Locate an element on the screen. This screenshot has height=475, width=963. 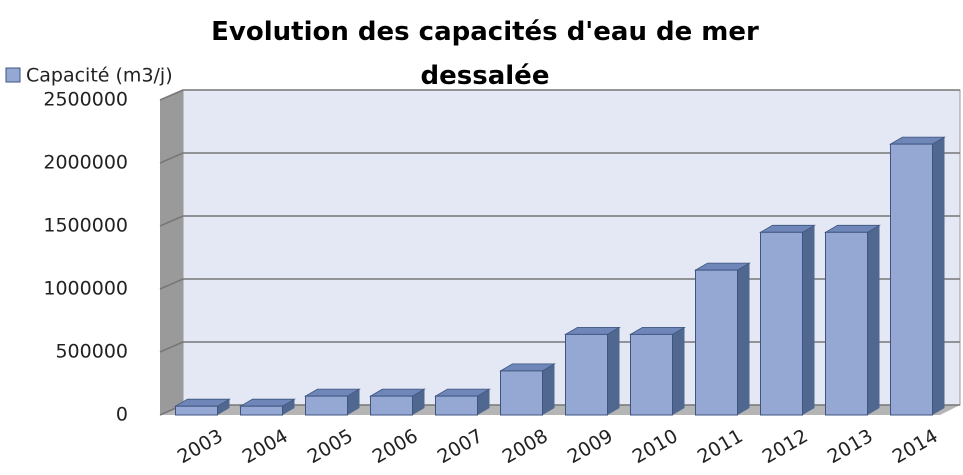
x-tick-label: 2010 is located at coordinates (655, 446).